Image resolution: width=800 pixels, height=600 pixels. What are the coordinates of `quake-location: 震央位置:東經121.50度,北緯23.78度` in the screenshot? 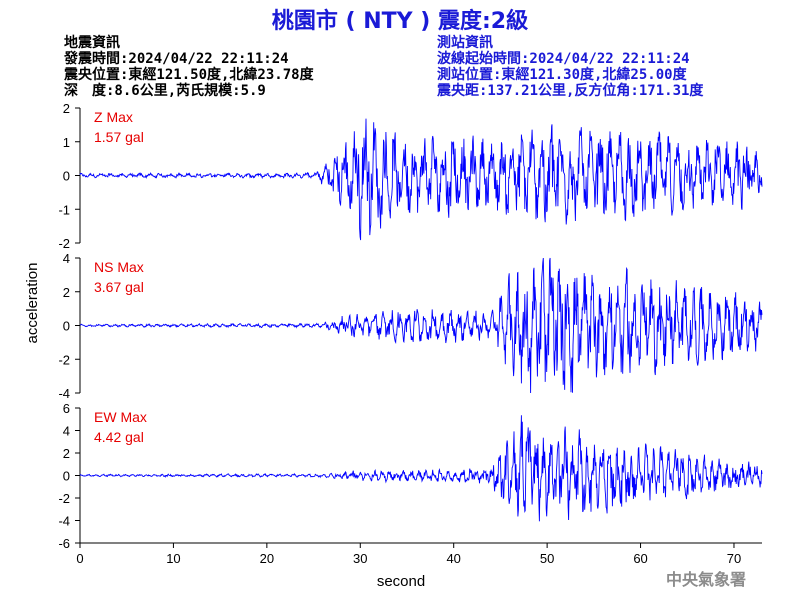 It's located at (189, 75).